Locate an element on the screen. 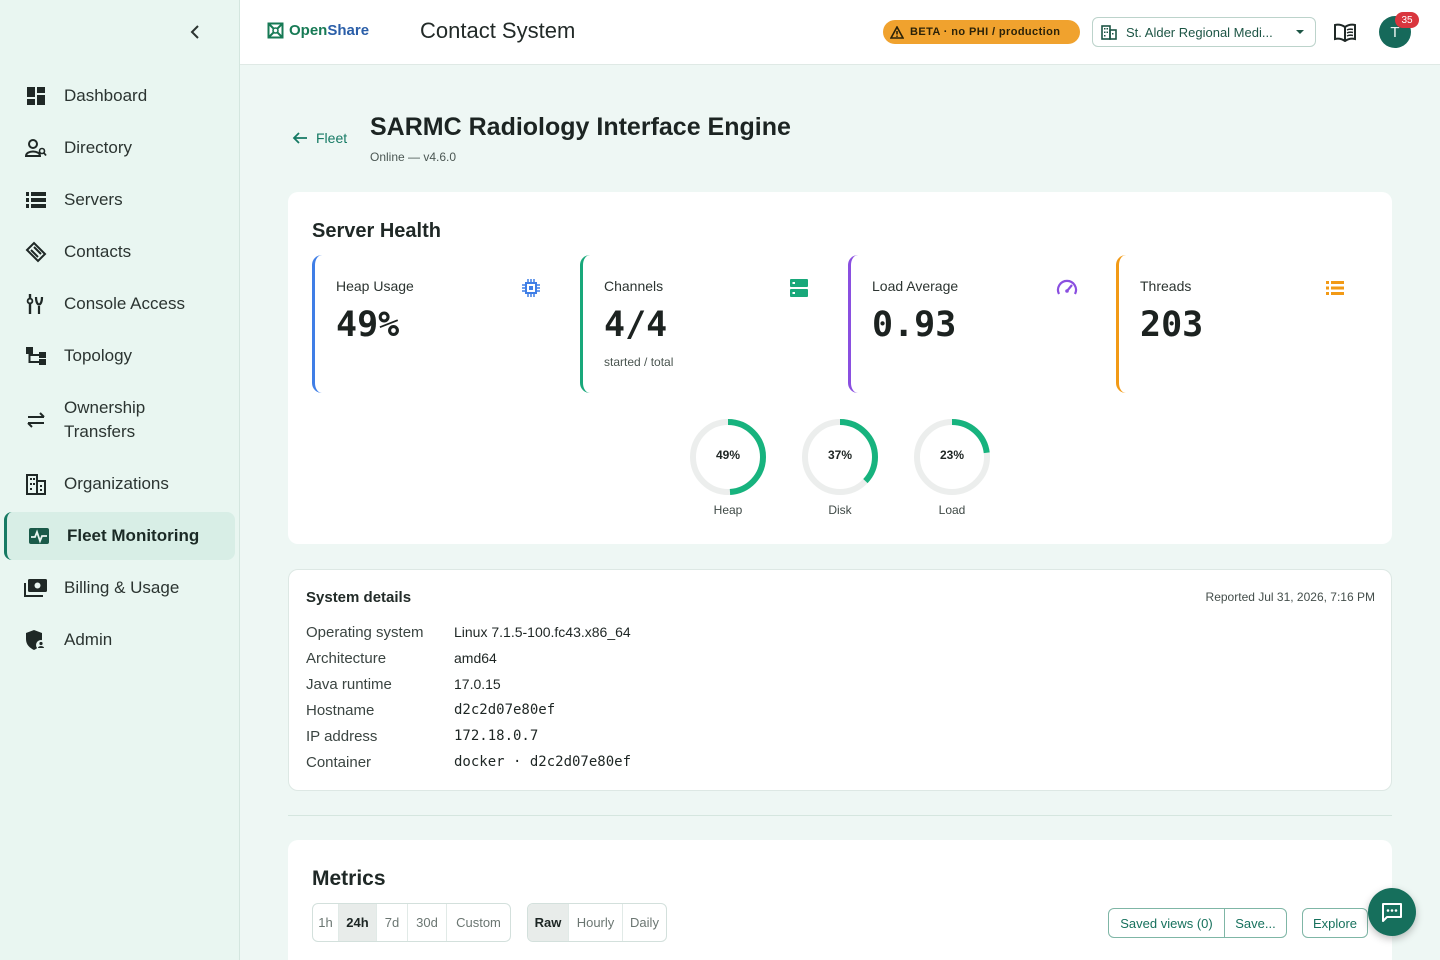 This screenshot has height=960, width=1440. sidebar-item-billing-usage: Billing & Usage is located at coordinates (119, 588).